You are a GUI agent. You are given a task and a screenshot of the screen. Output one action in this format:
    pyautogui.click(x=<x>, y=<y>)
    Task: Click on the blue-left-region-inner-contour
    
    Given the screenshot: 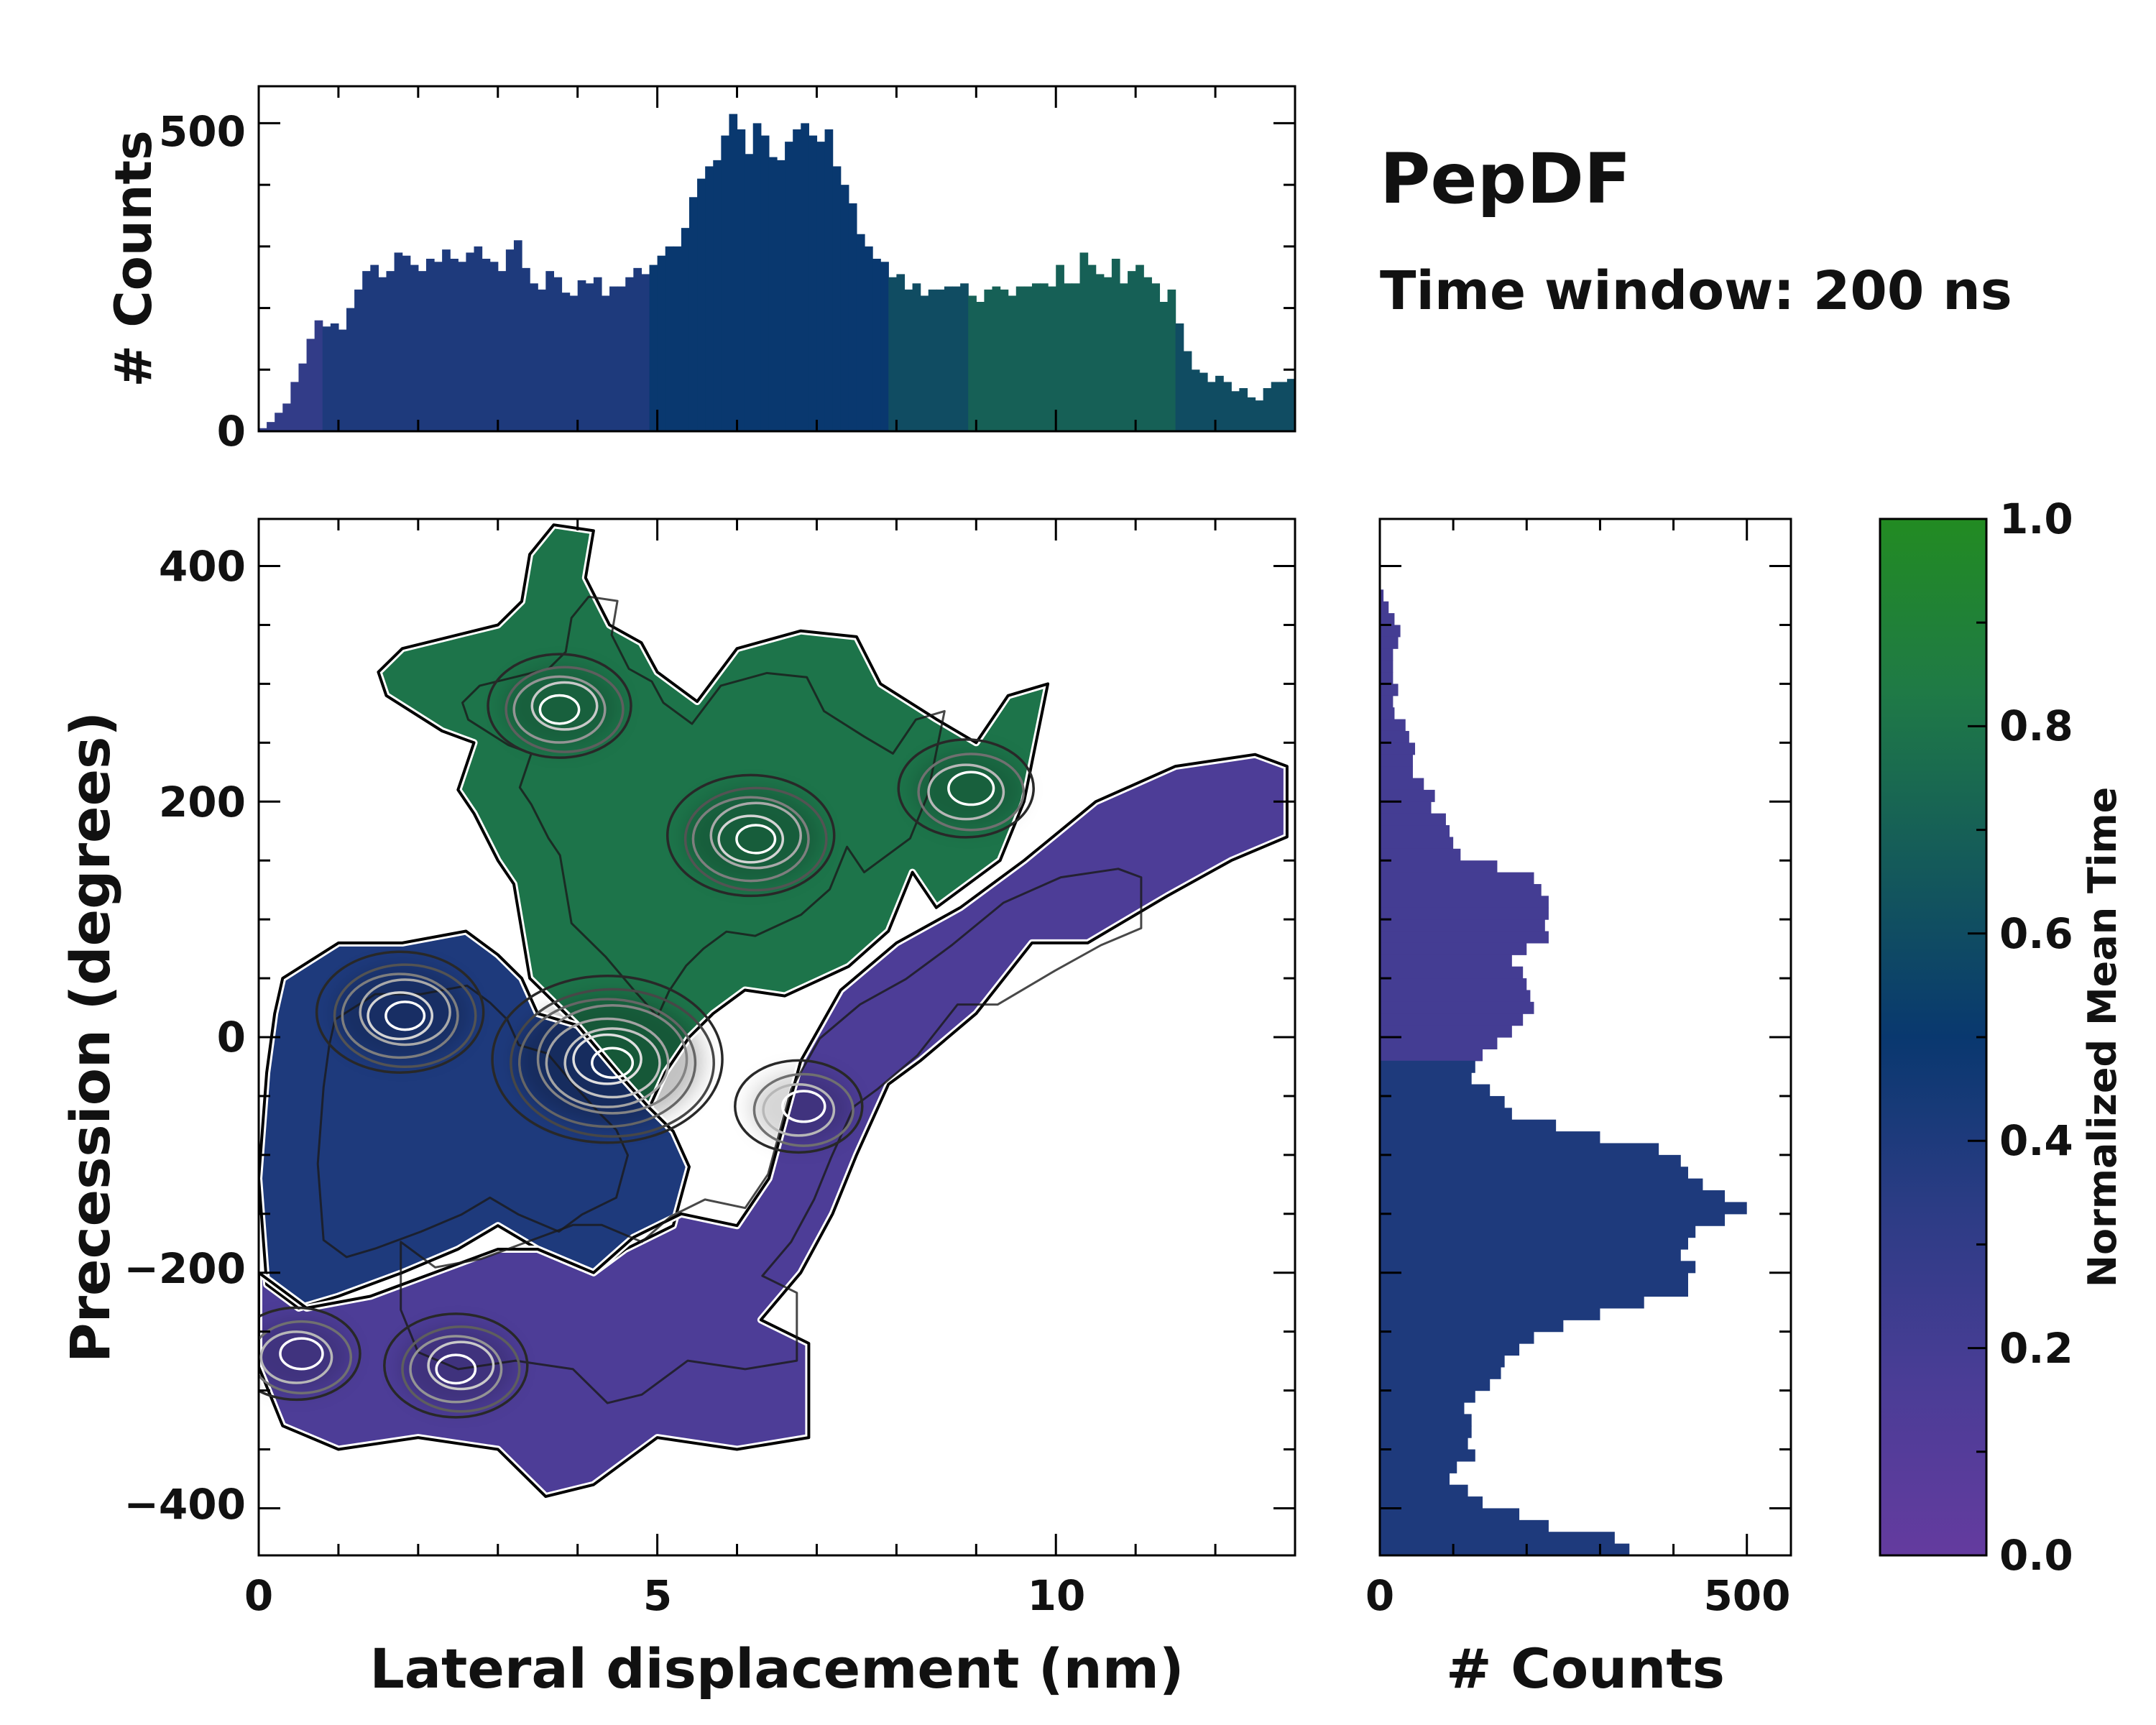 What is the action you would take?
    pyautogui.click(x=472, y=1121)
    